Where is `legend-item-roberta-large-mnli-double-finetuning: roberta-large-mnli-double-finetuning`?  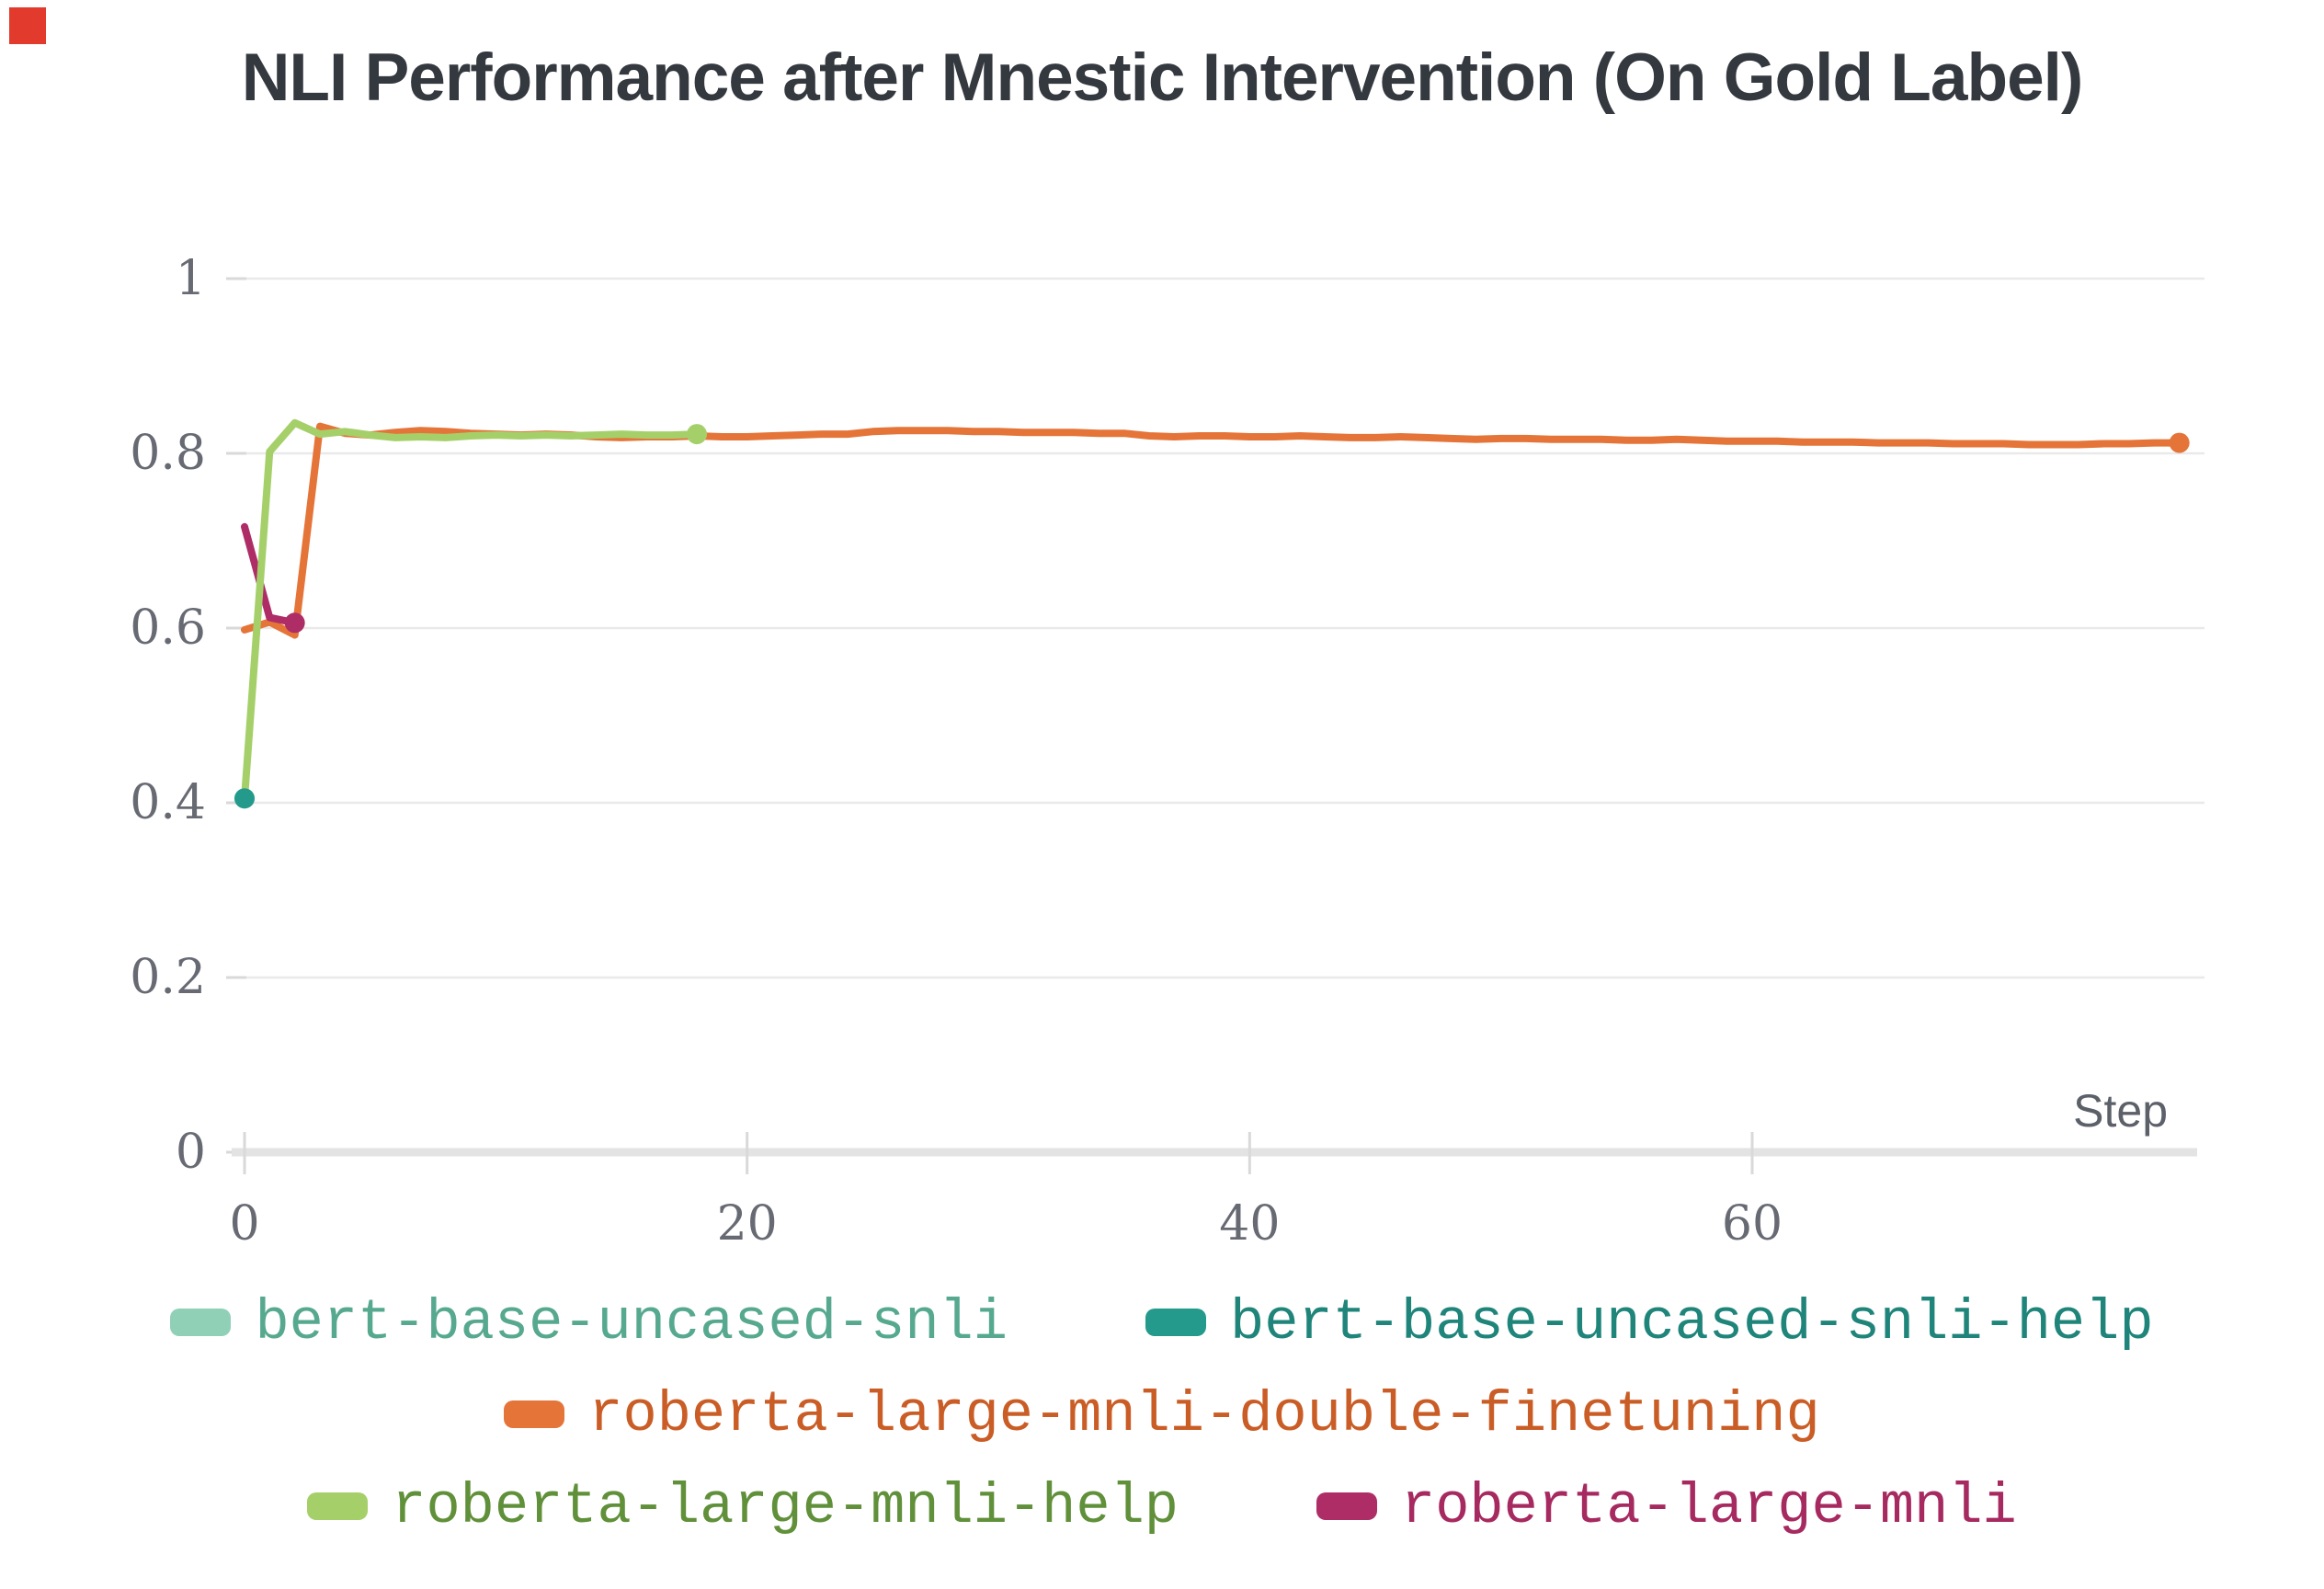
legend-item-roberta-large-mnli-double-finetuning: roberta-large-mnli-double-finetuning is located at coordinates (1162, 1414).